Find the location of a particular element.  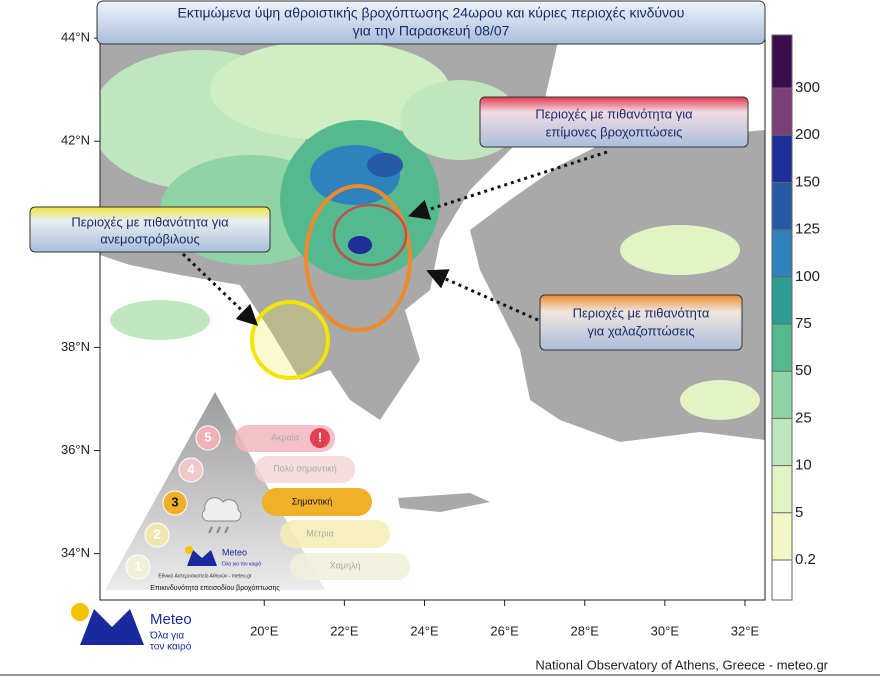

risk-number: 2 is located at coordinates (156, 533).